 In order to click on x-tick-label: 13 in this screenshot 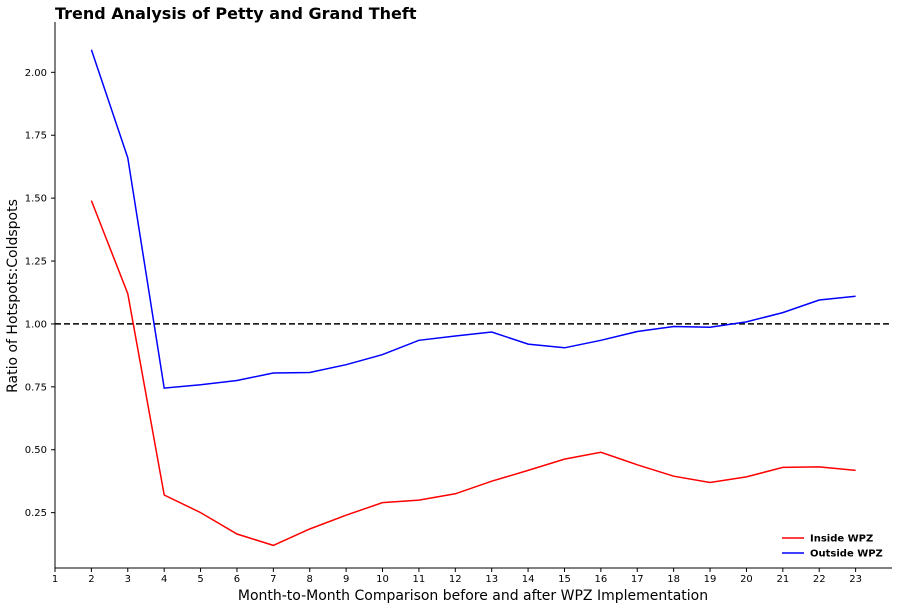, I will do `click(491, 579)`.